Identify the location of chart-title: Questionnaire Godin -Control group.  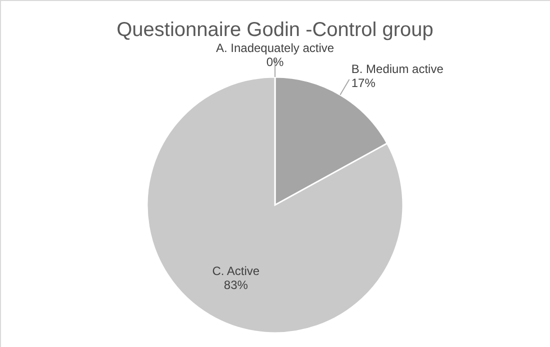
(275, 30).